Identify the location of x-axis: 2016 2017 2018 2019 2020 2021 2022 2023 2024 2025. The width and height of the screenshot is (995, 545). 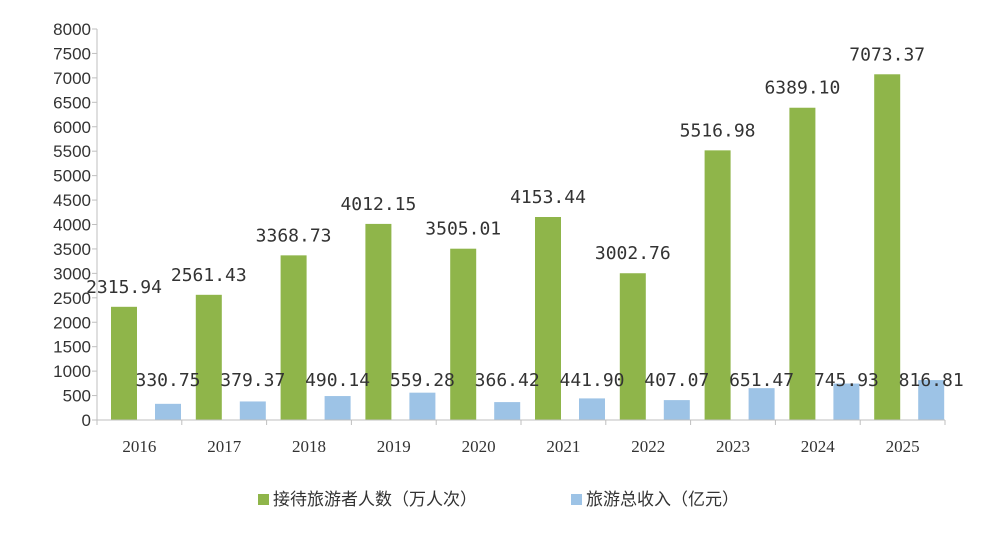
(521, 437).